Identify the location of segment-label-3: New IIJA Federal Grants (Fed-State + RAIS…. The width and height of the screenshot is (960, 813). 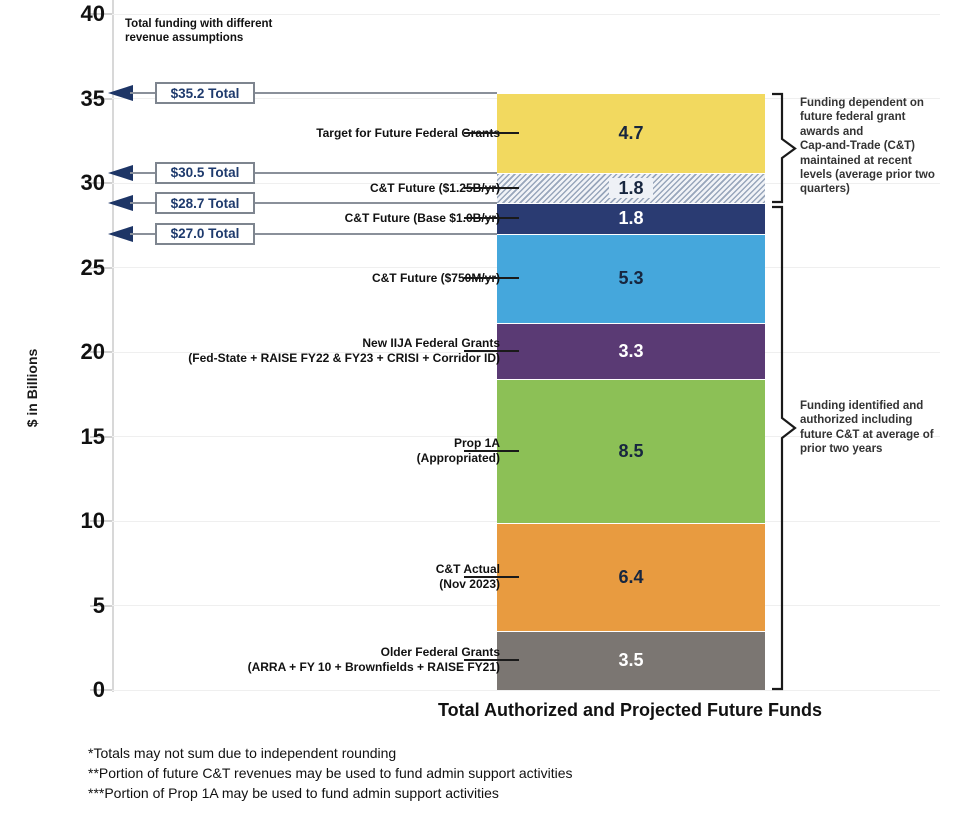
(315, 351).